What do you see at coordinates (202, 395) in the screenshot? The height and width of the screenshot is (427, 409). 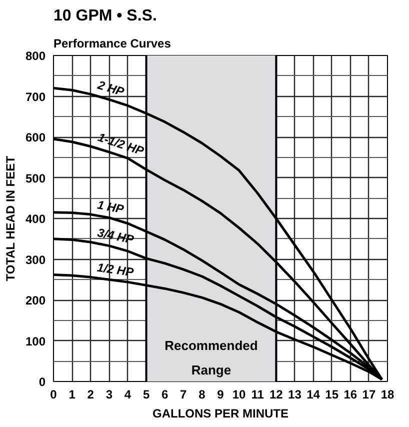 I see `x-tick-label: 8` at bounding box center [202, 395].